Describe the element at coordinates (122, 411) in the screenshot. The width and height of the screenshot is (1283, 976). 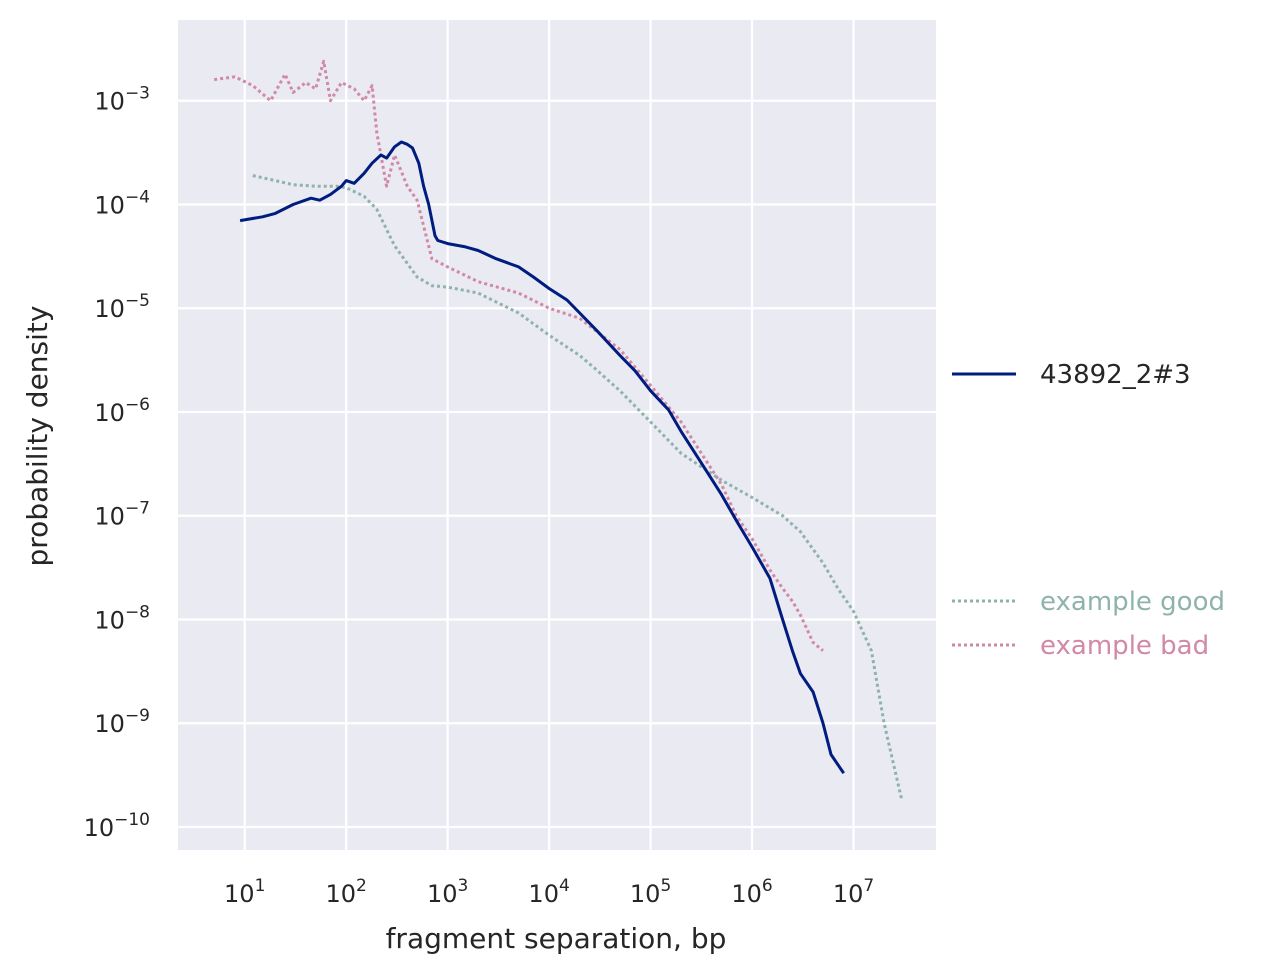
I see `y-tick-label: 10⁻⁶` at that location.